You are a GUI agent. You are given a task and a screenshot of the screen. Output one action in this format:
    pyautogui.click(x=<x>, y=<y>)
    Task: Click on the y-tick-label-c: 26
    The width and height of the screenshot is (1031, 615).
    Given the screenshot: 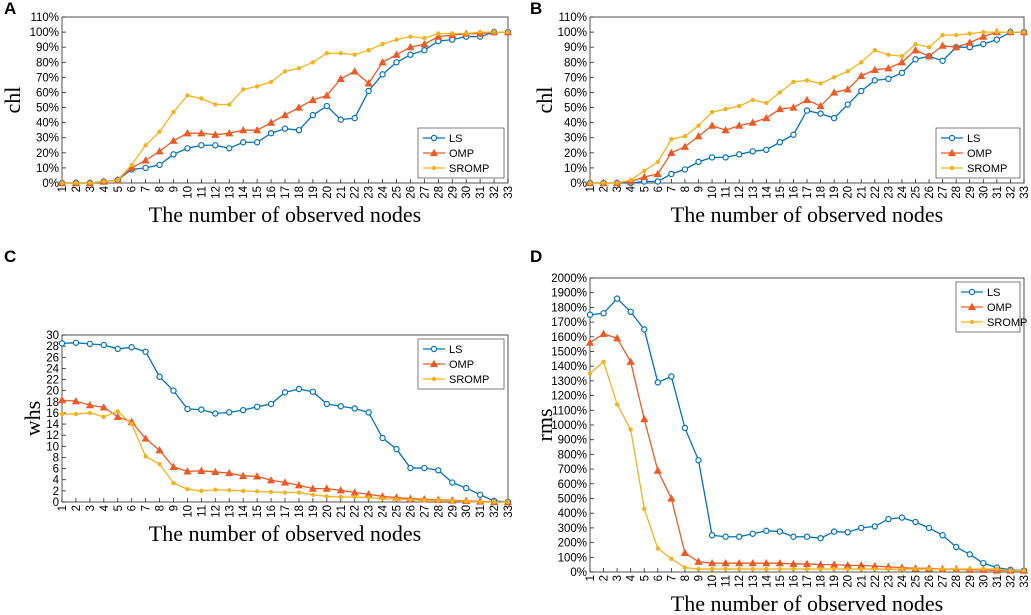 What is the action you would take?
    pyautogui.click(x=52, y=358)
    